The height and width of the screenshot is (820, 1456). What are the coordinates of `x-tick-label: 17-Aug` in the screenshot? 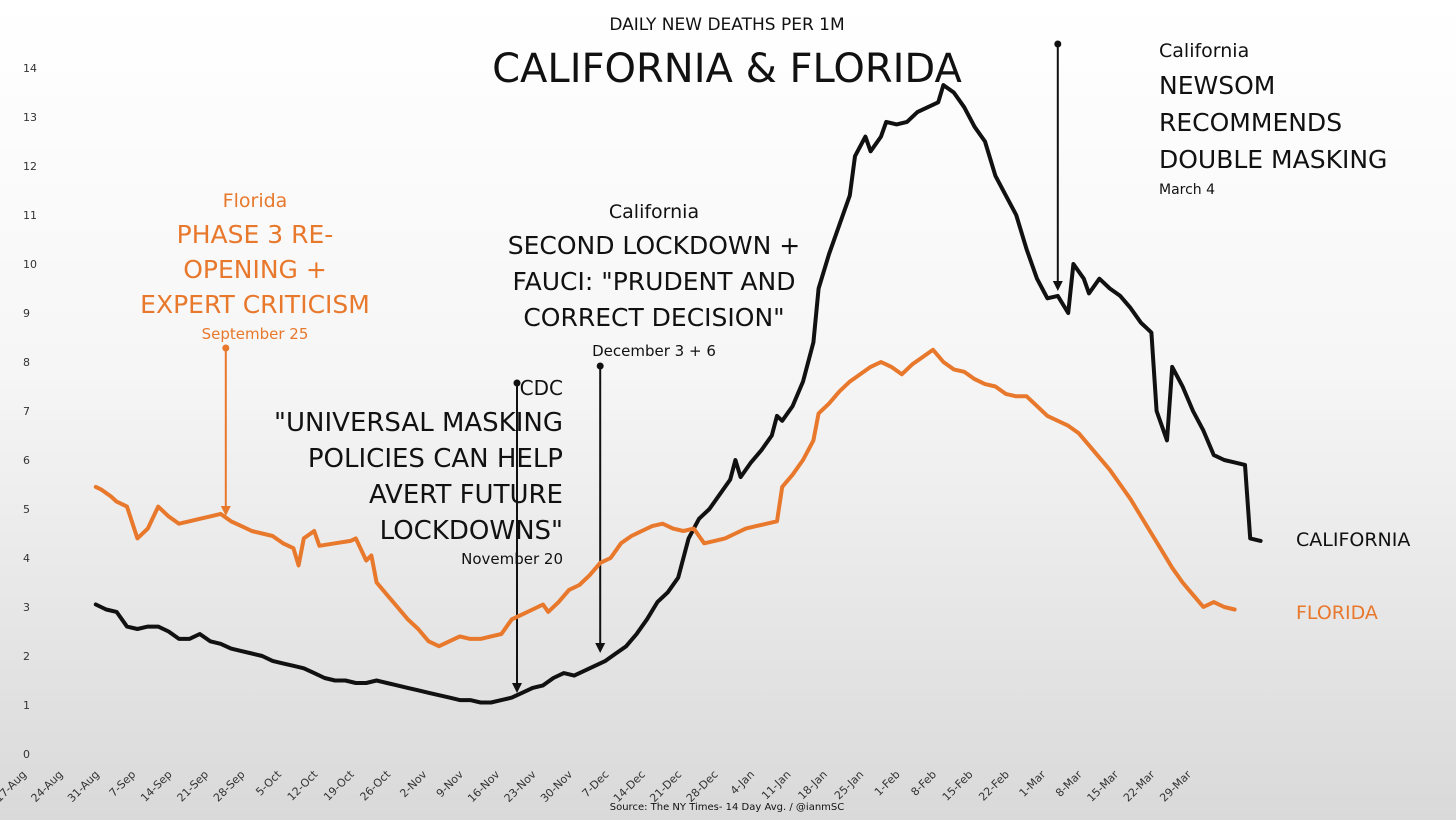 It's located at (14, 786).